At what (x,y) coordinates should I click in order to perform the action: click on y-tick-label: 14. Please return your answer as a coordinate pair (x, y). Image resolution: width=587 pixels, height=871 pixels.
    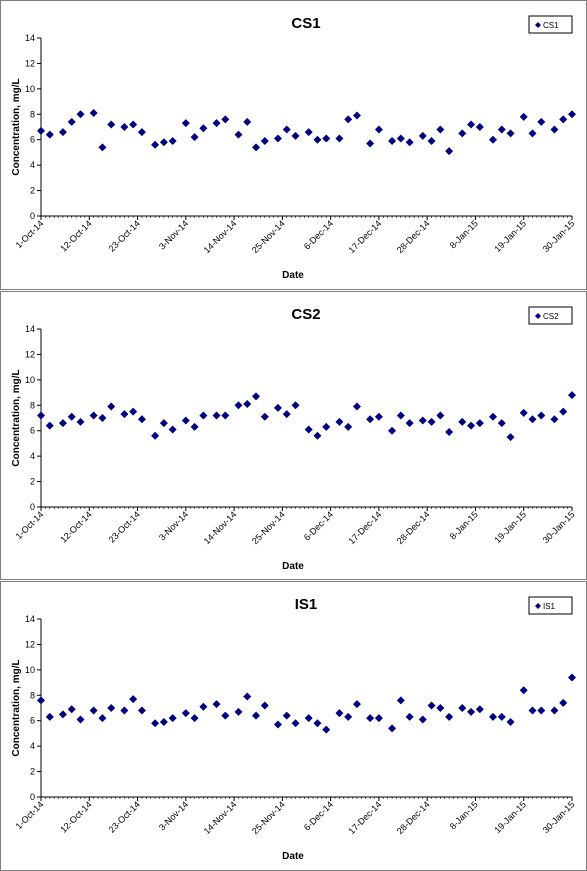
    Looking at the image, I should click on (30, 38).